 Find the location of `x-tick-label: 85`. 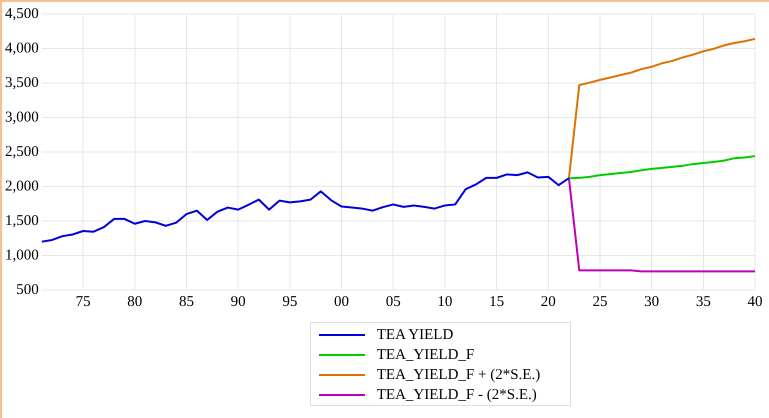

x-tick-label: 85 is located at coordinates (186, 302).